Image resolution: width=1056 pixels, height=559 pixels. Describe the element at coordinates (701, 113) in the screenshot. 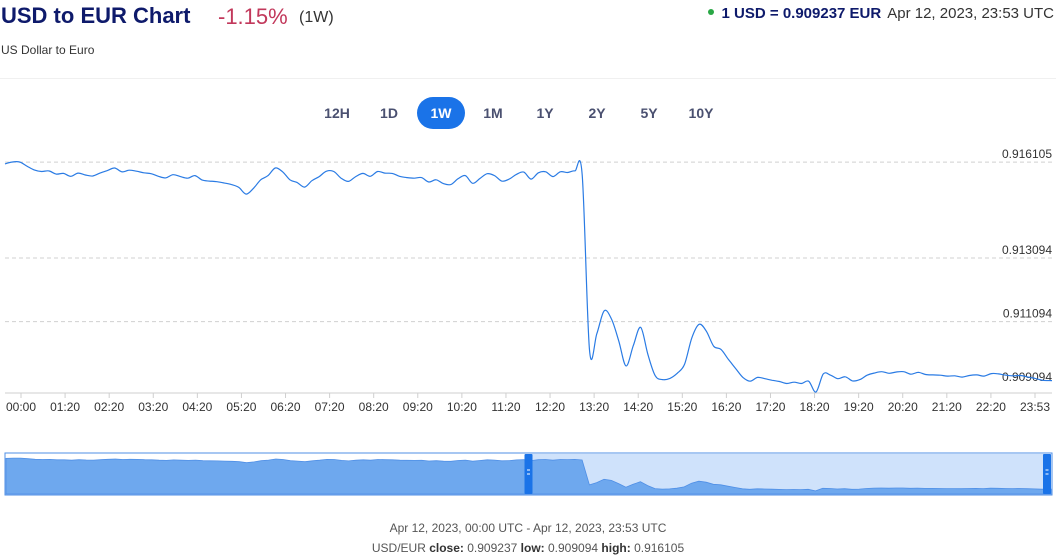

I see `range-button-10y: 10Y` at that location.